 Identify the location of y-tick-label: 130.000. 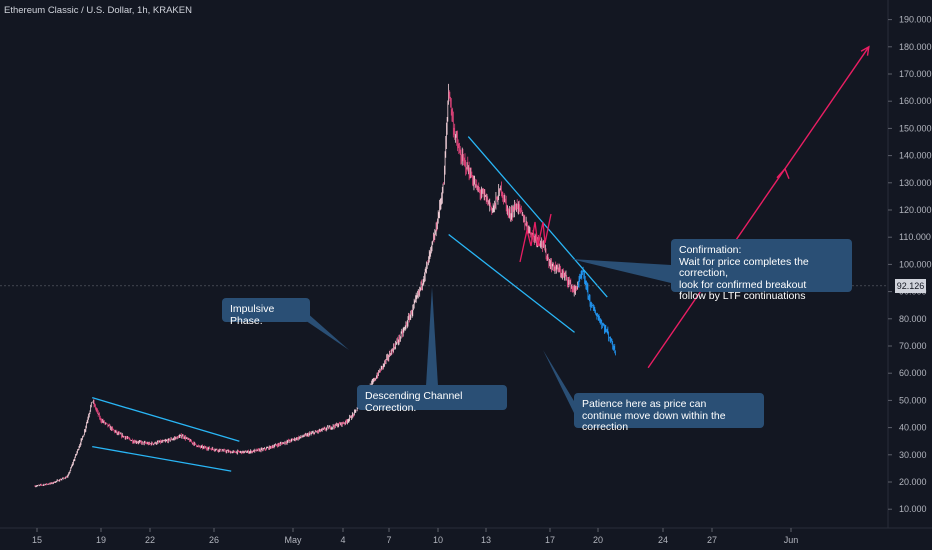
(915, 183).